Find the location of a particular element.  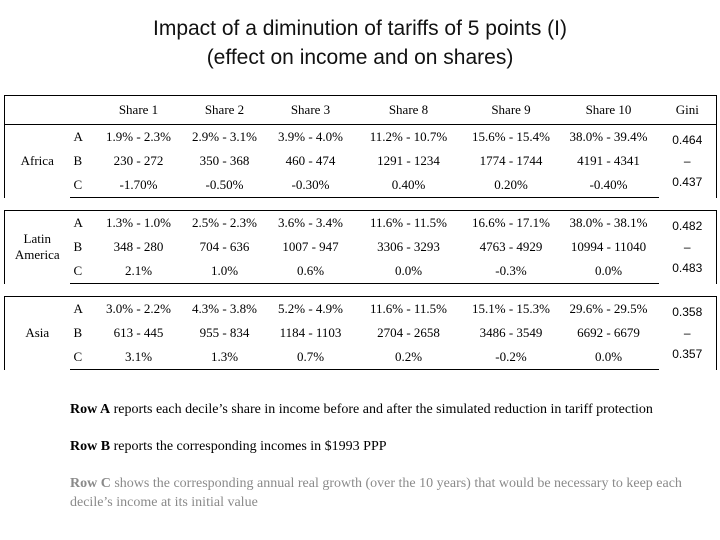

note-label: Row A is located at coordinates (90, 409).